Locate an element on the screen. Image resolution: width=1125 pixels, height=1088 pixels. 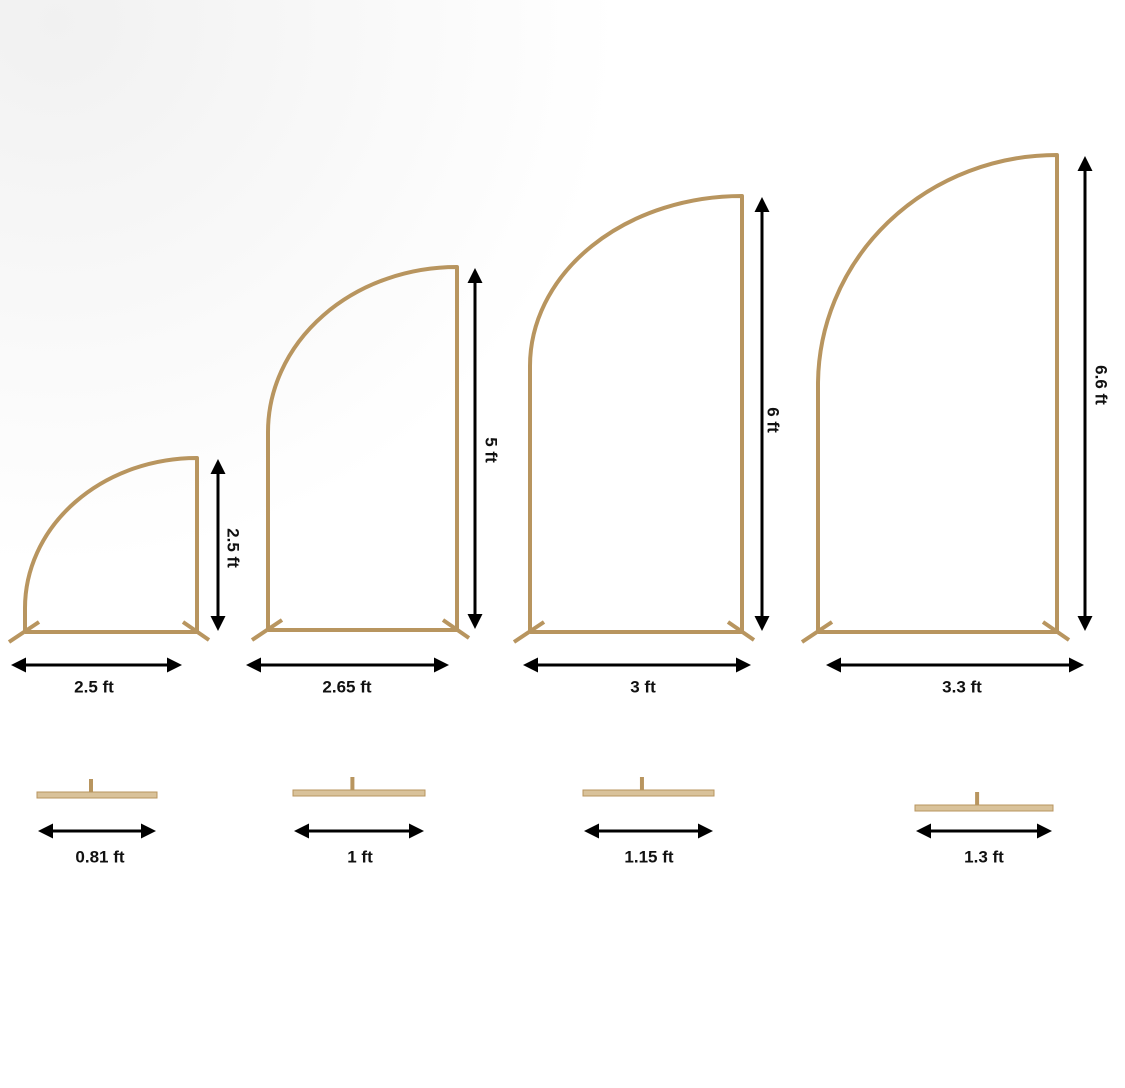
base-label: 1.3 ft is located at coordinates (984, 856).